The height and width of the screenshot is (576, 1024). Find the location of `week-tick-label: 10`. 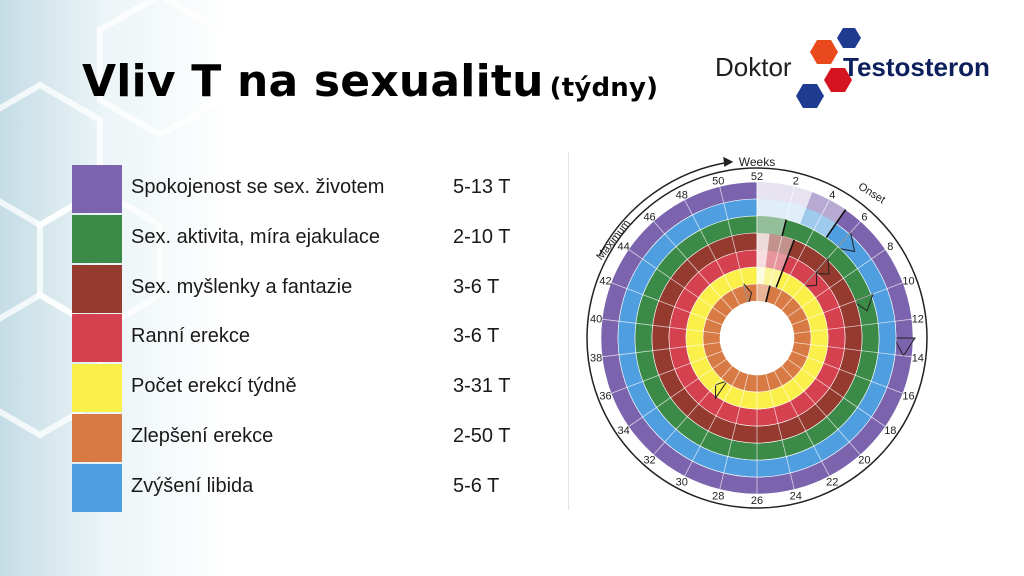

week-tick-label: 10 is located at coordinates (908, 282).